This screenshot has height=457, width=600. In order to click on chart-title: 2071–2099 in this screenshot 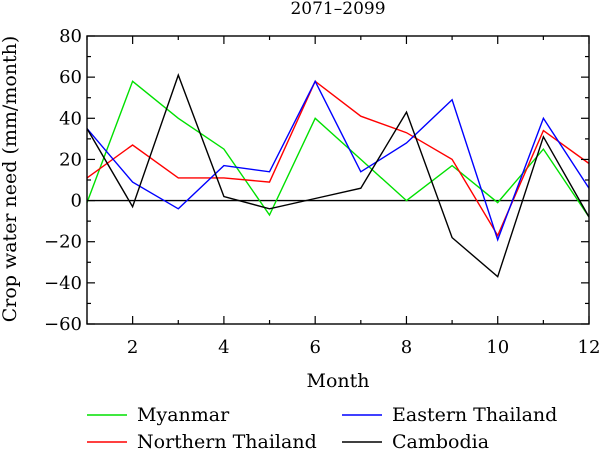, I will do `click(337, 9)`.